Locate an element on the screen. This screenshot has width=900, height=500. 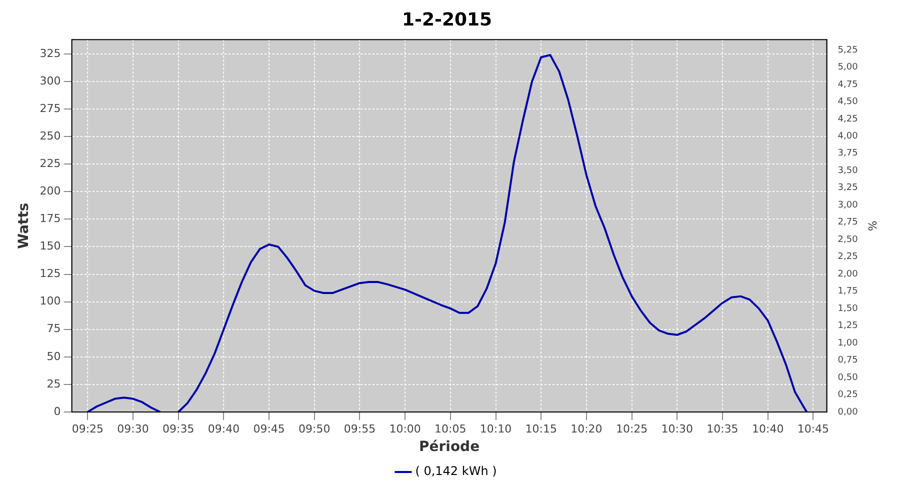
x-tick-label: 10:15 is located at coordinates (541, 429).